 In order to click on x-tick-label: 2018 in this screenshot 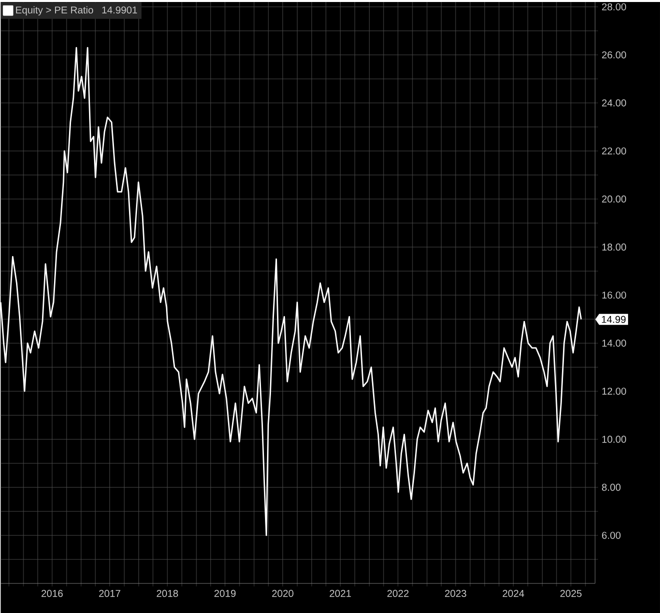, I will do `click(167, 593)`.